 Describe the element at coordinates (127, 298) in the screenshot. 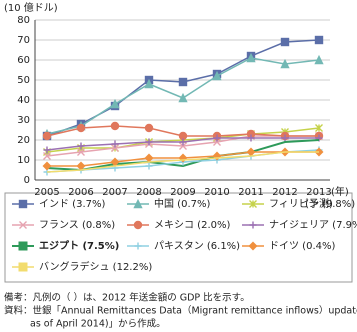

I see `note: 備考：凡例の（ ）は、2012 年送金額の GDP 比を示す。` at that location.